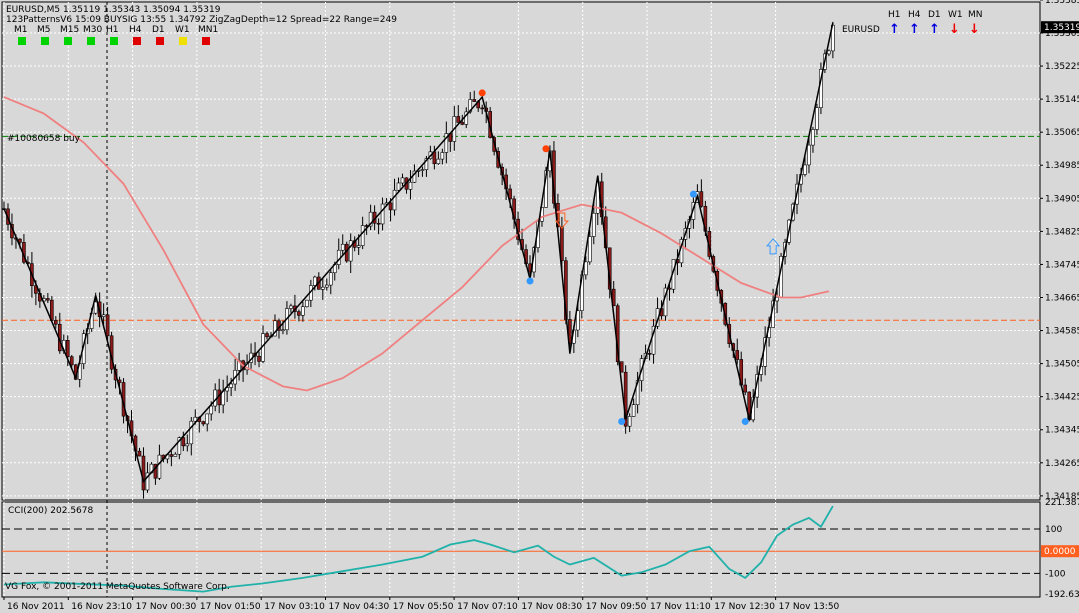 This screenshot has width=1079, height=613. Describe the element at coordinates (1062, 166) in the screenshot. I see `y-tick-label: 1.34985` at that location.